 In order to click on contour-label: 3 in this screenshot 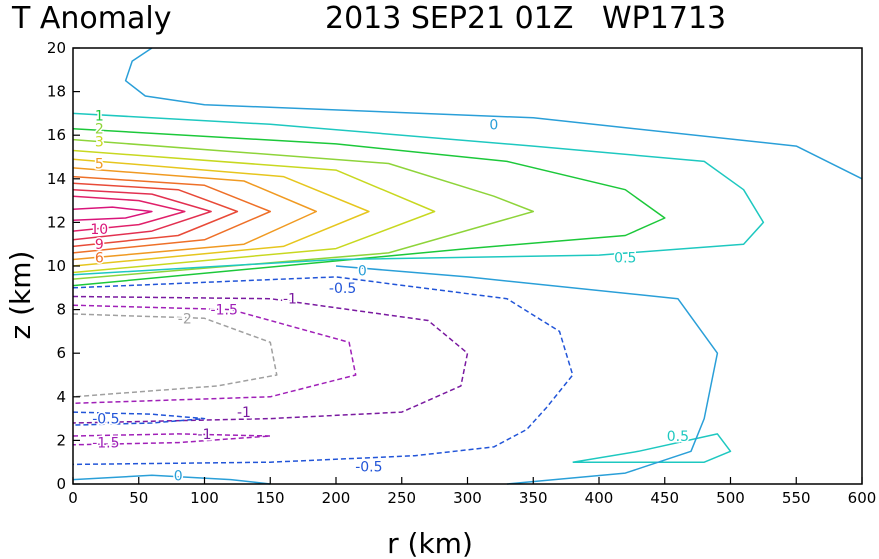, I will do `click(99, 143)`.